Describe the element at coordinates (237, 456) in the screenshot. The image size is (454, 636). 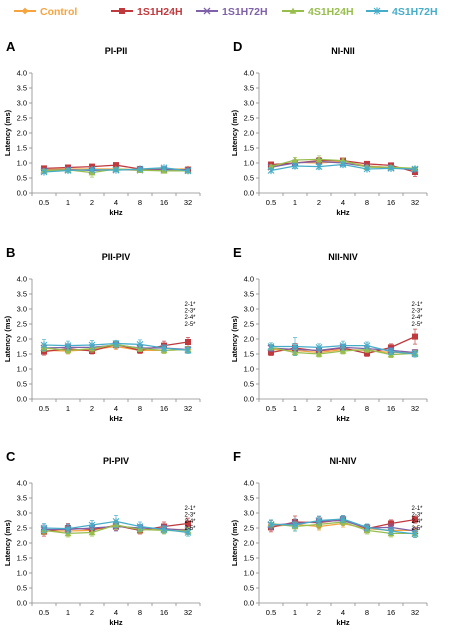
I see `panel-letter: F` at that location.